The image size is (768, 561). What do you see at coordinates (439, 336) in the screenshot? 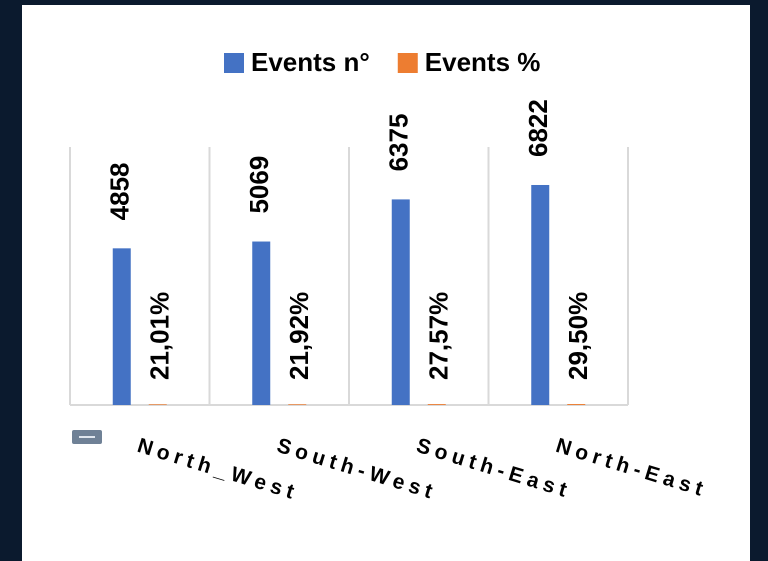
I see `value-label: 27,57%` at bounding box center [439, 336].